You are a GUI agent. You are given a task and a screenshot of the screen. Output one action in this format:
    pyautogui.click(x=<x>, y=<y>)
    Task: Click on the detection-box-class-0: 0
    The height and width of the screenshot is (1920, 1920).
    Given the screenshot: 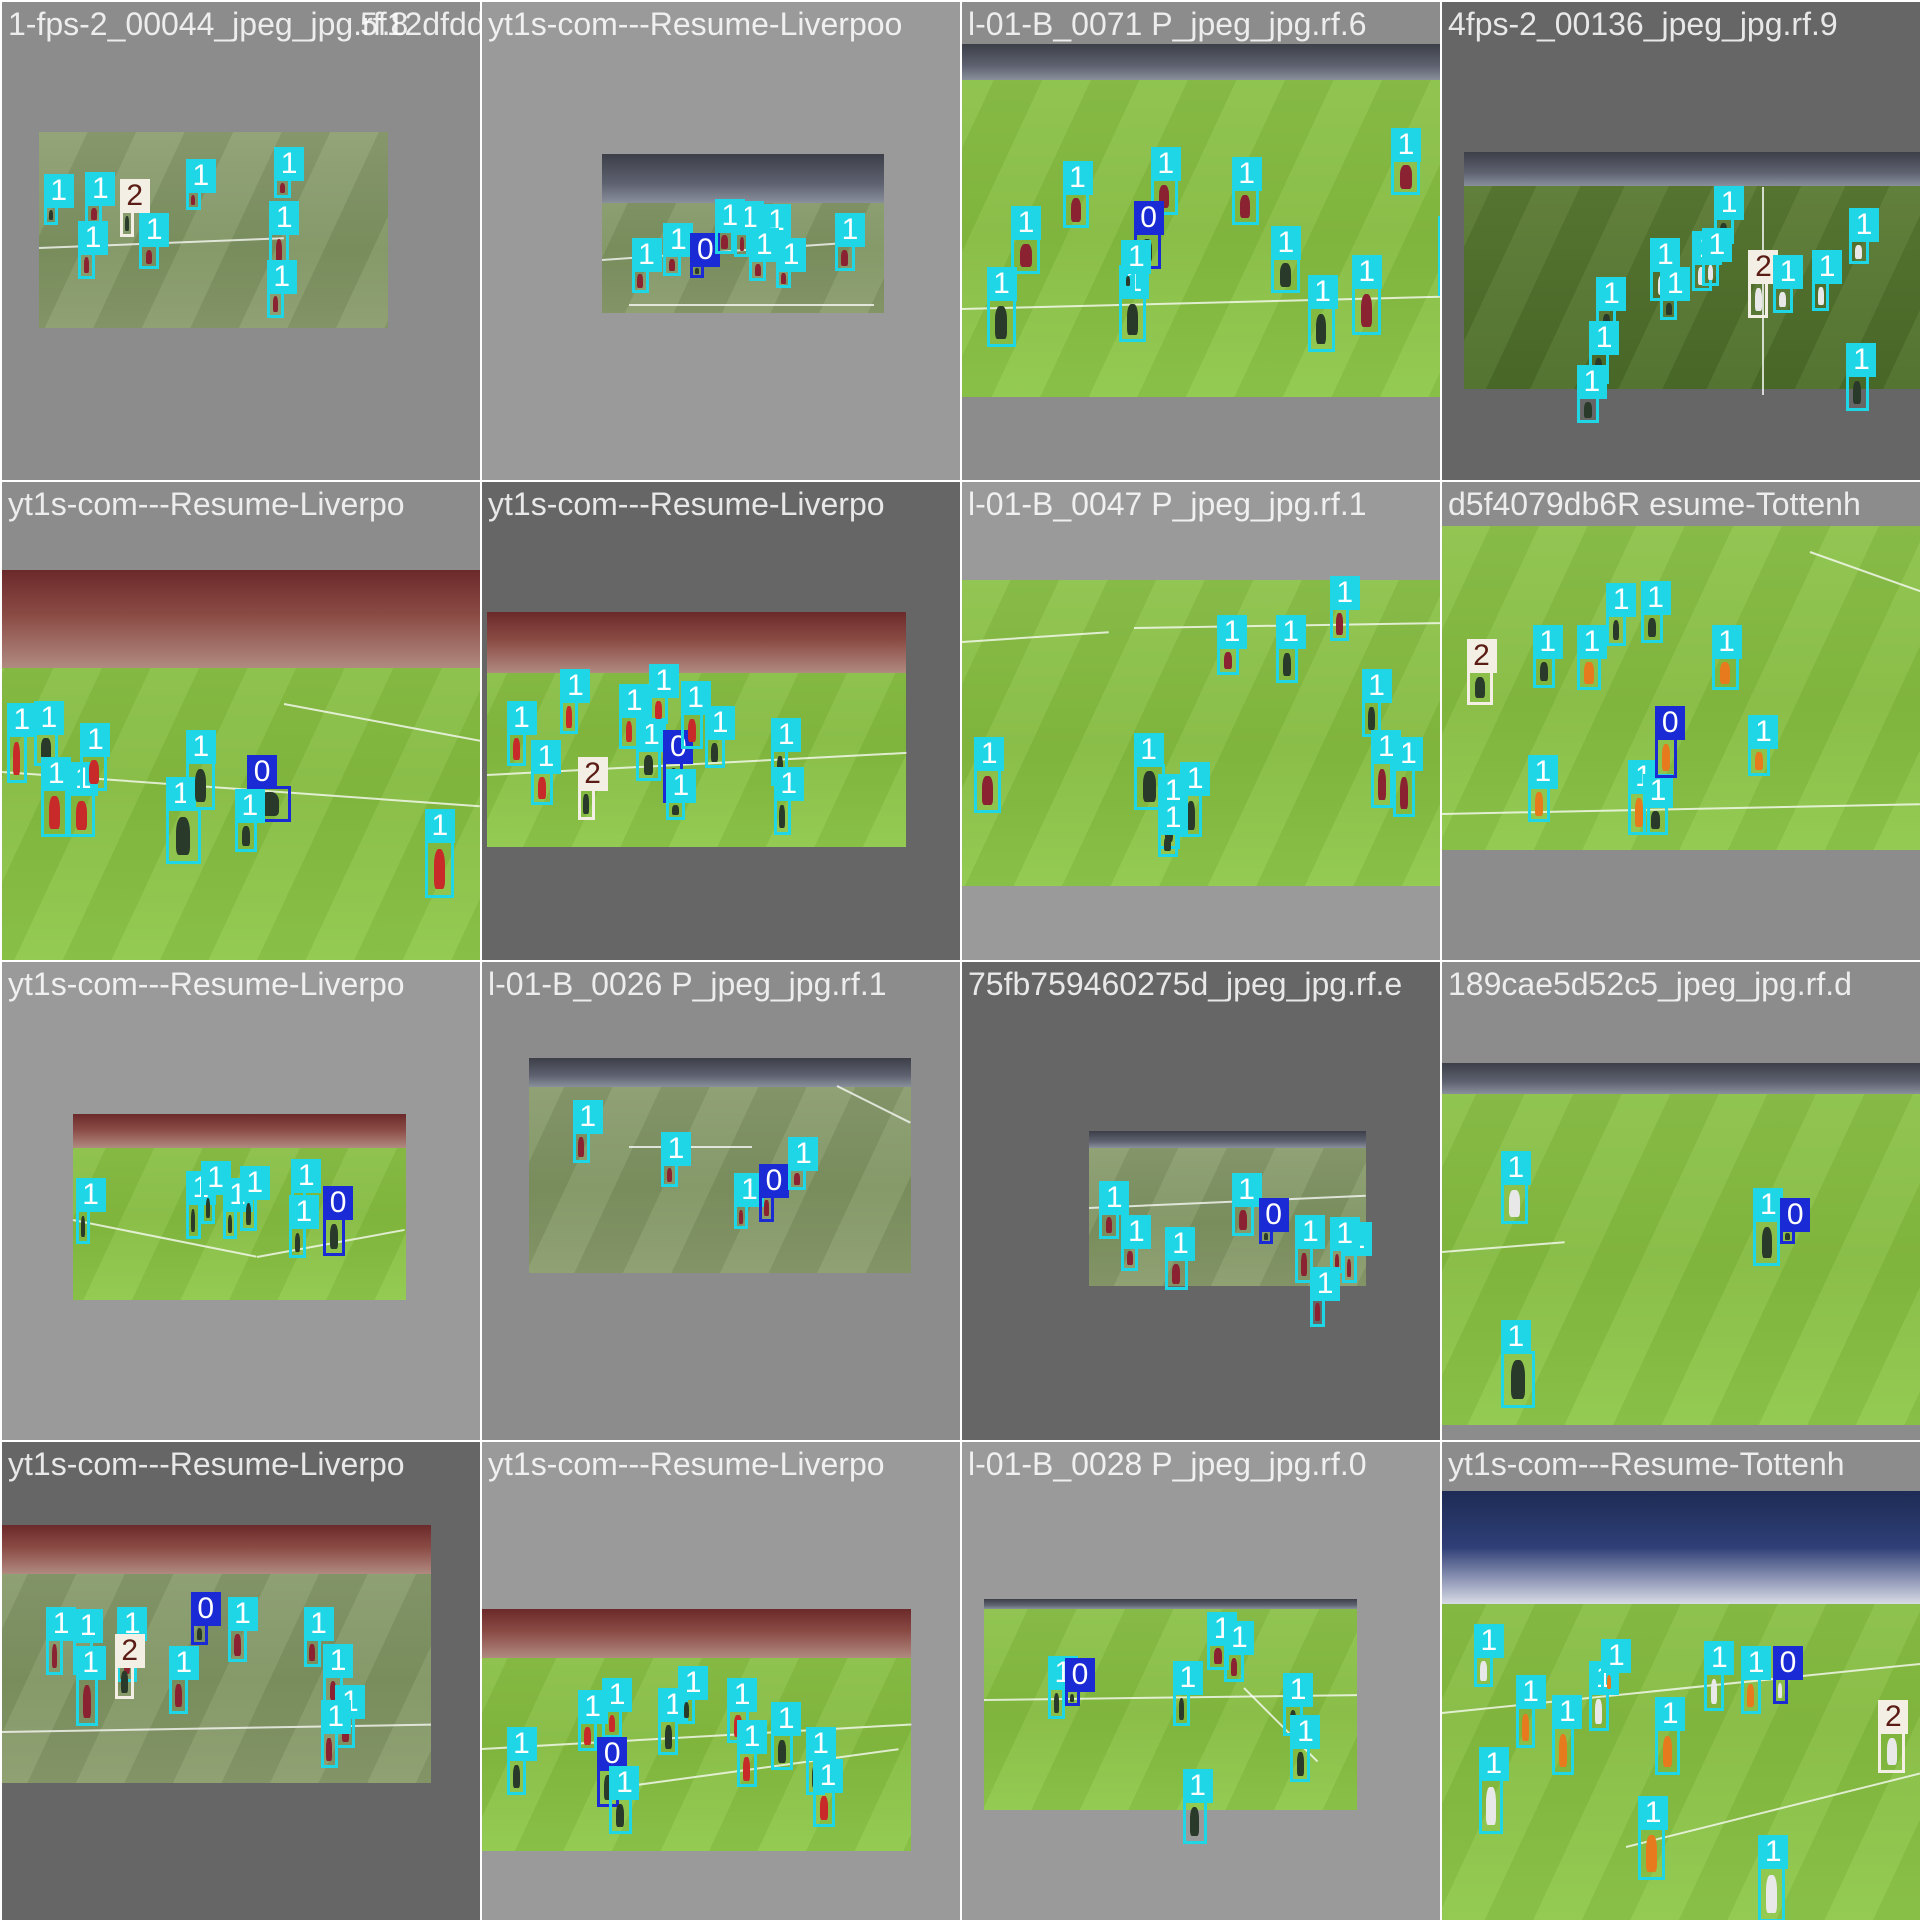 What is the action you would take?
    pyautogui.click(x=1079, y=1682)
    